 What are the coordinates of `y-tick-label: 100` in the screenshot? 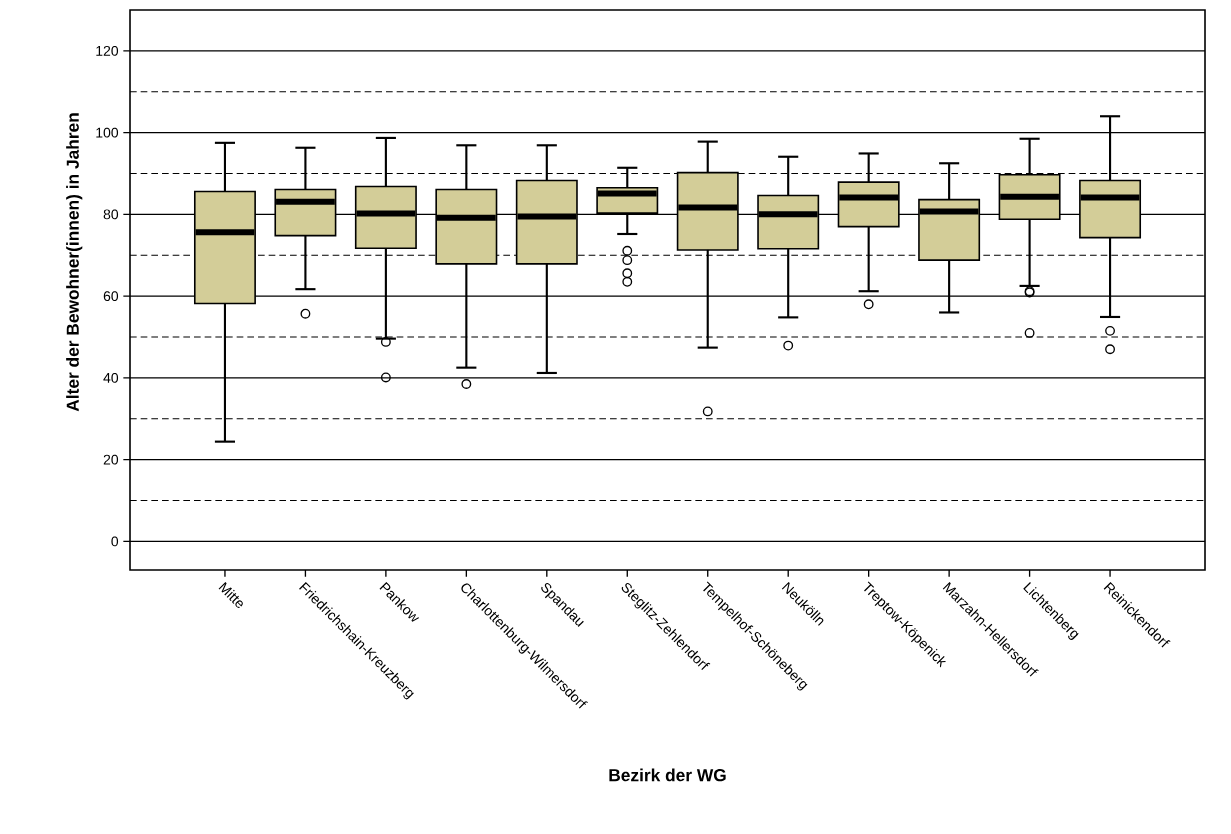 It's located at (107, 132).